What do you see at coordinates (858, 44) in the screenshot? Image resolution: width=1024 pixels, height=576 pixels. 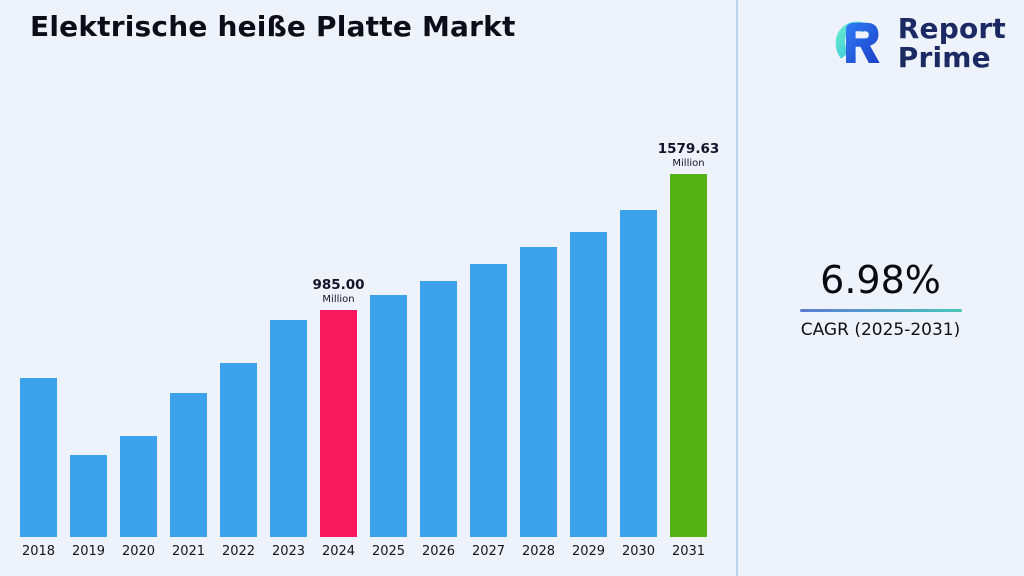 I see `report-prime-logo-icon` at bounding box center [858, 44].